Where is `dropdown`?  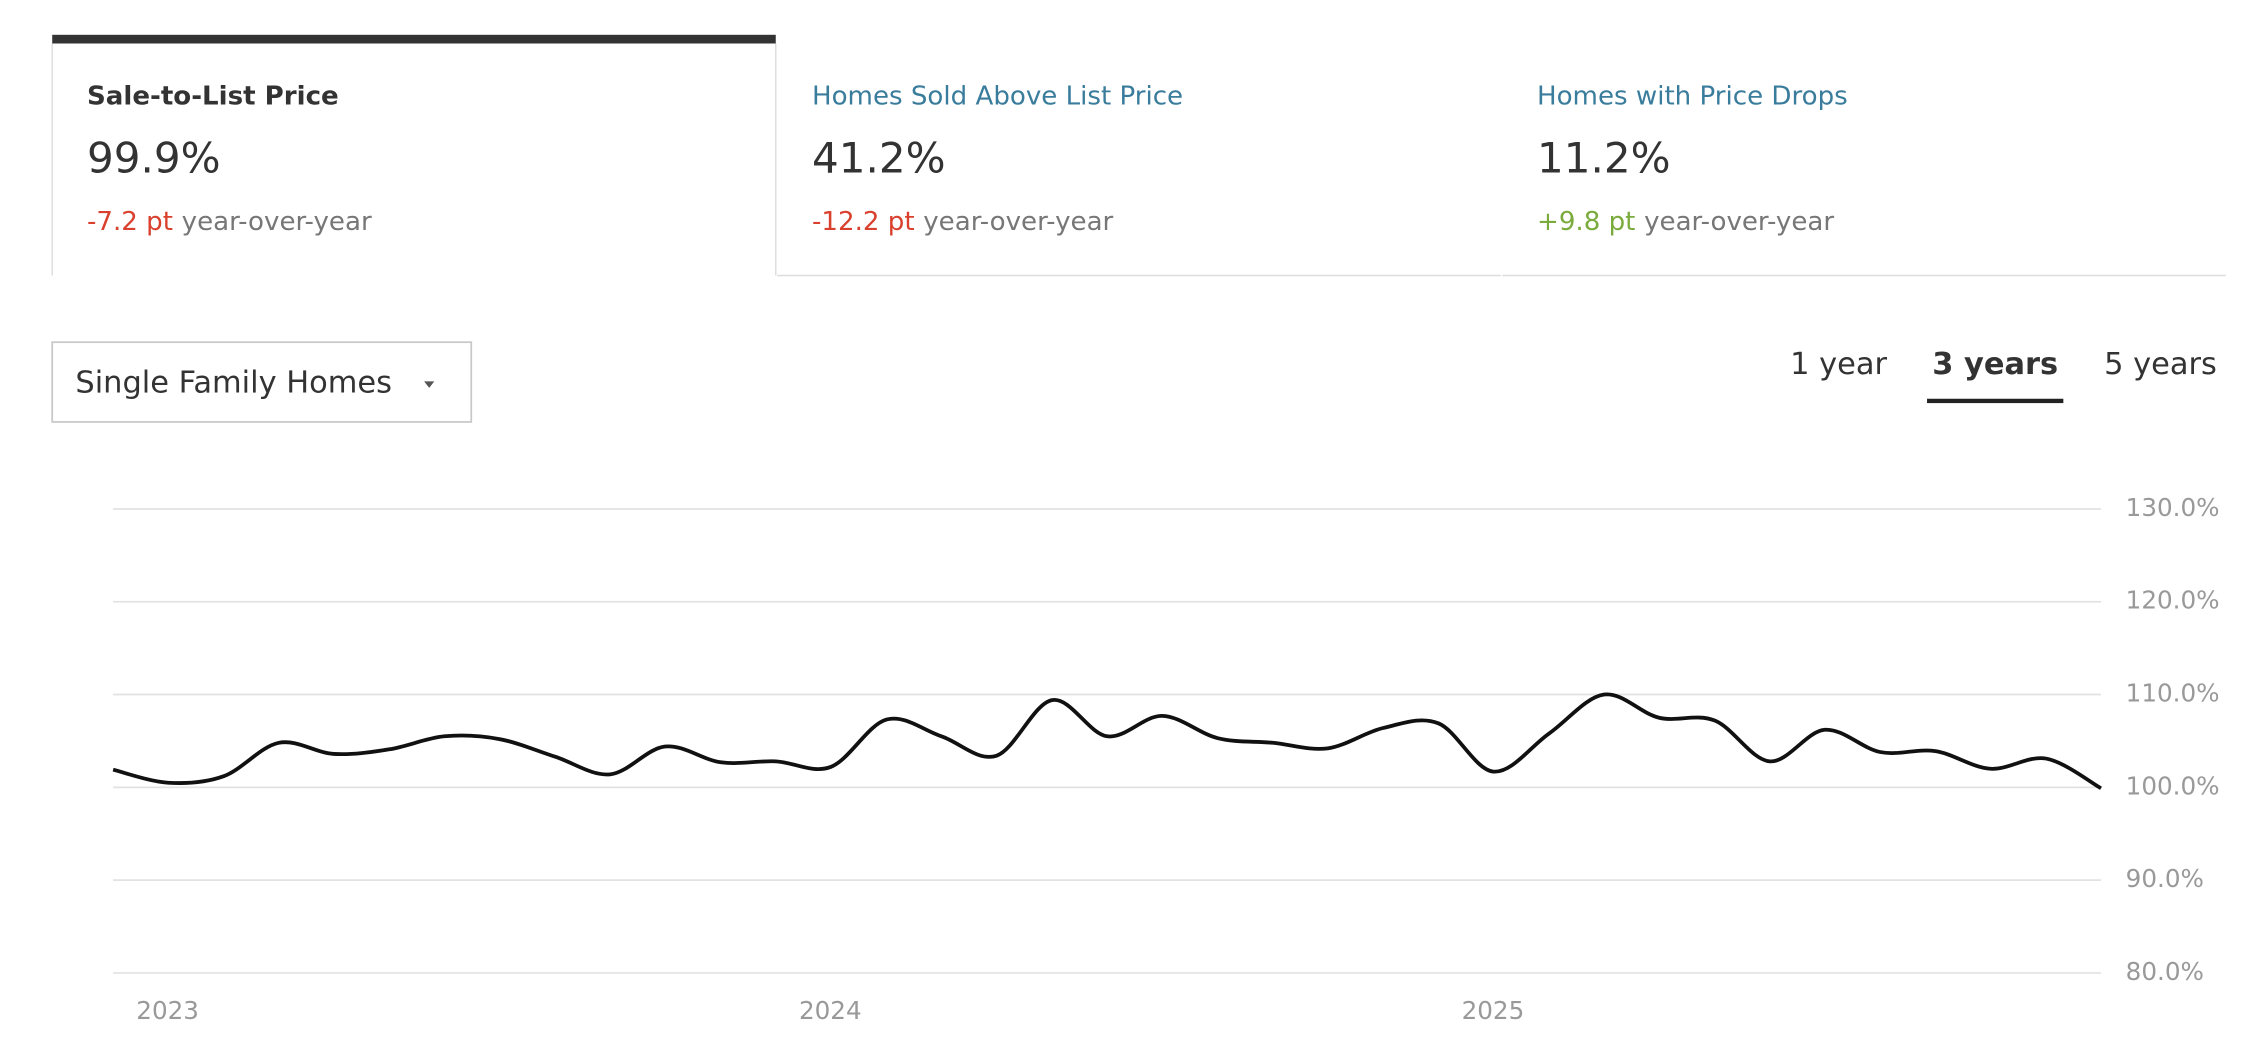
dropdown is located at coordinates (262, 382).